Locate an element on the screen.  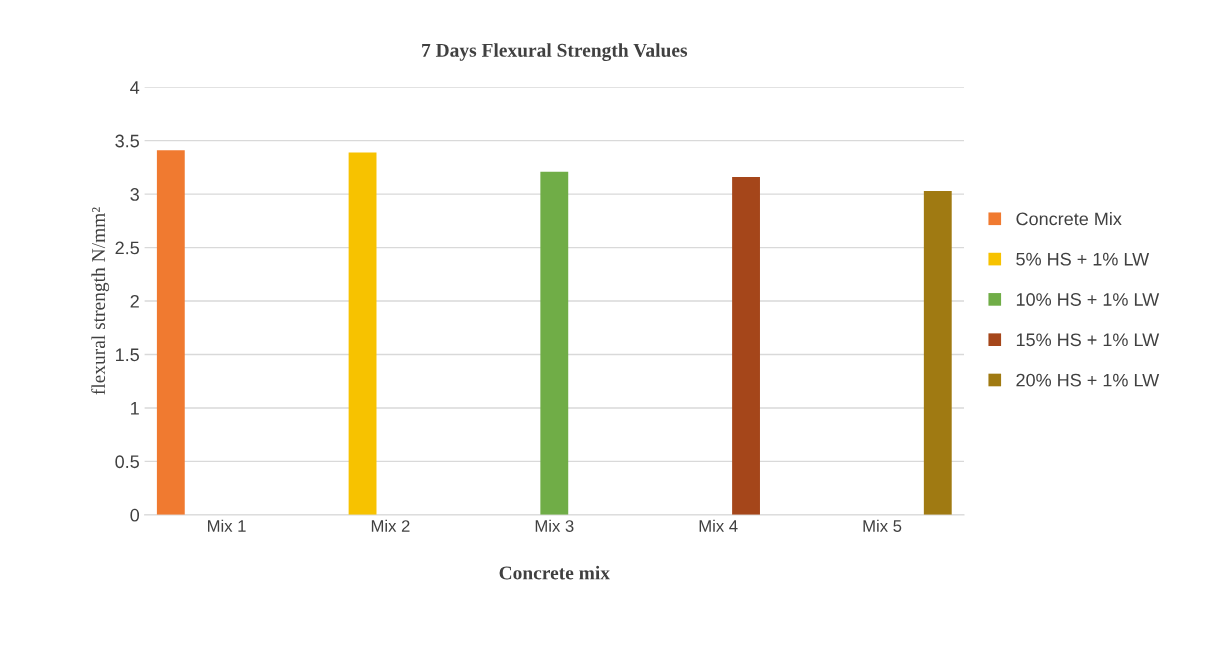
x-axis-title: Concrete mix is located at coordinates (554, 572).